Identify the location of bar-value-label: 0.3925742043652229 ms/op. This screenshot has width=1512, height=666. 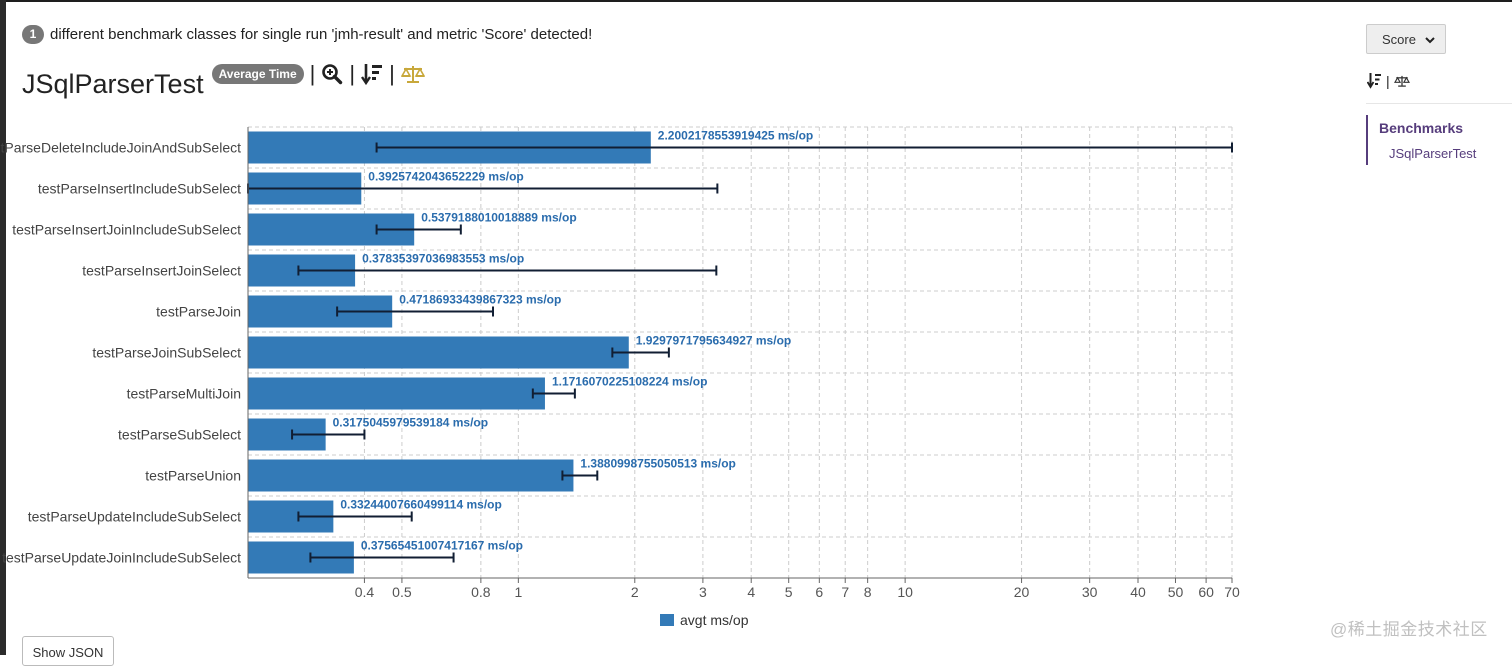
(445, 177).